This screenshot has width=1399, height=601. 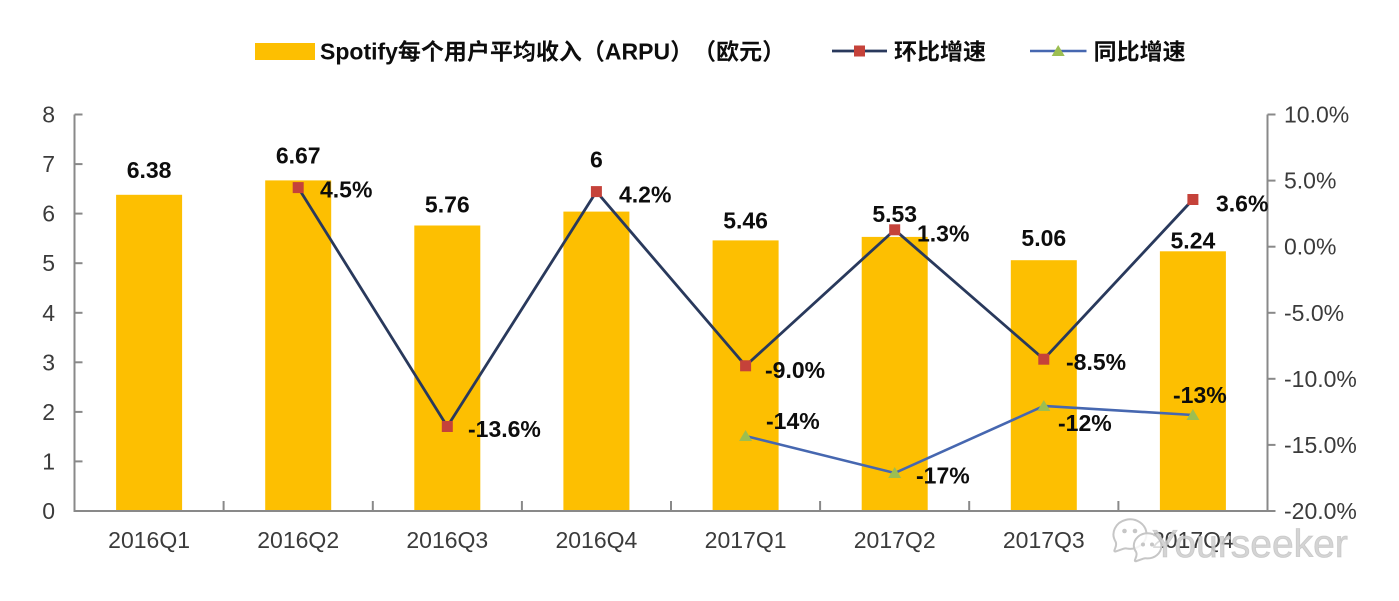 I want to click on svg-text: -17%, so click(x=943, y=476).